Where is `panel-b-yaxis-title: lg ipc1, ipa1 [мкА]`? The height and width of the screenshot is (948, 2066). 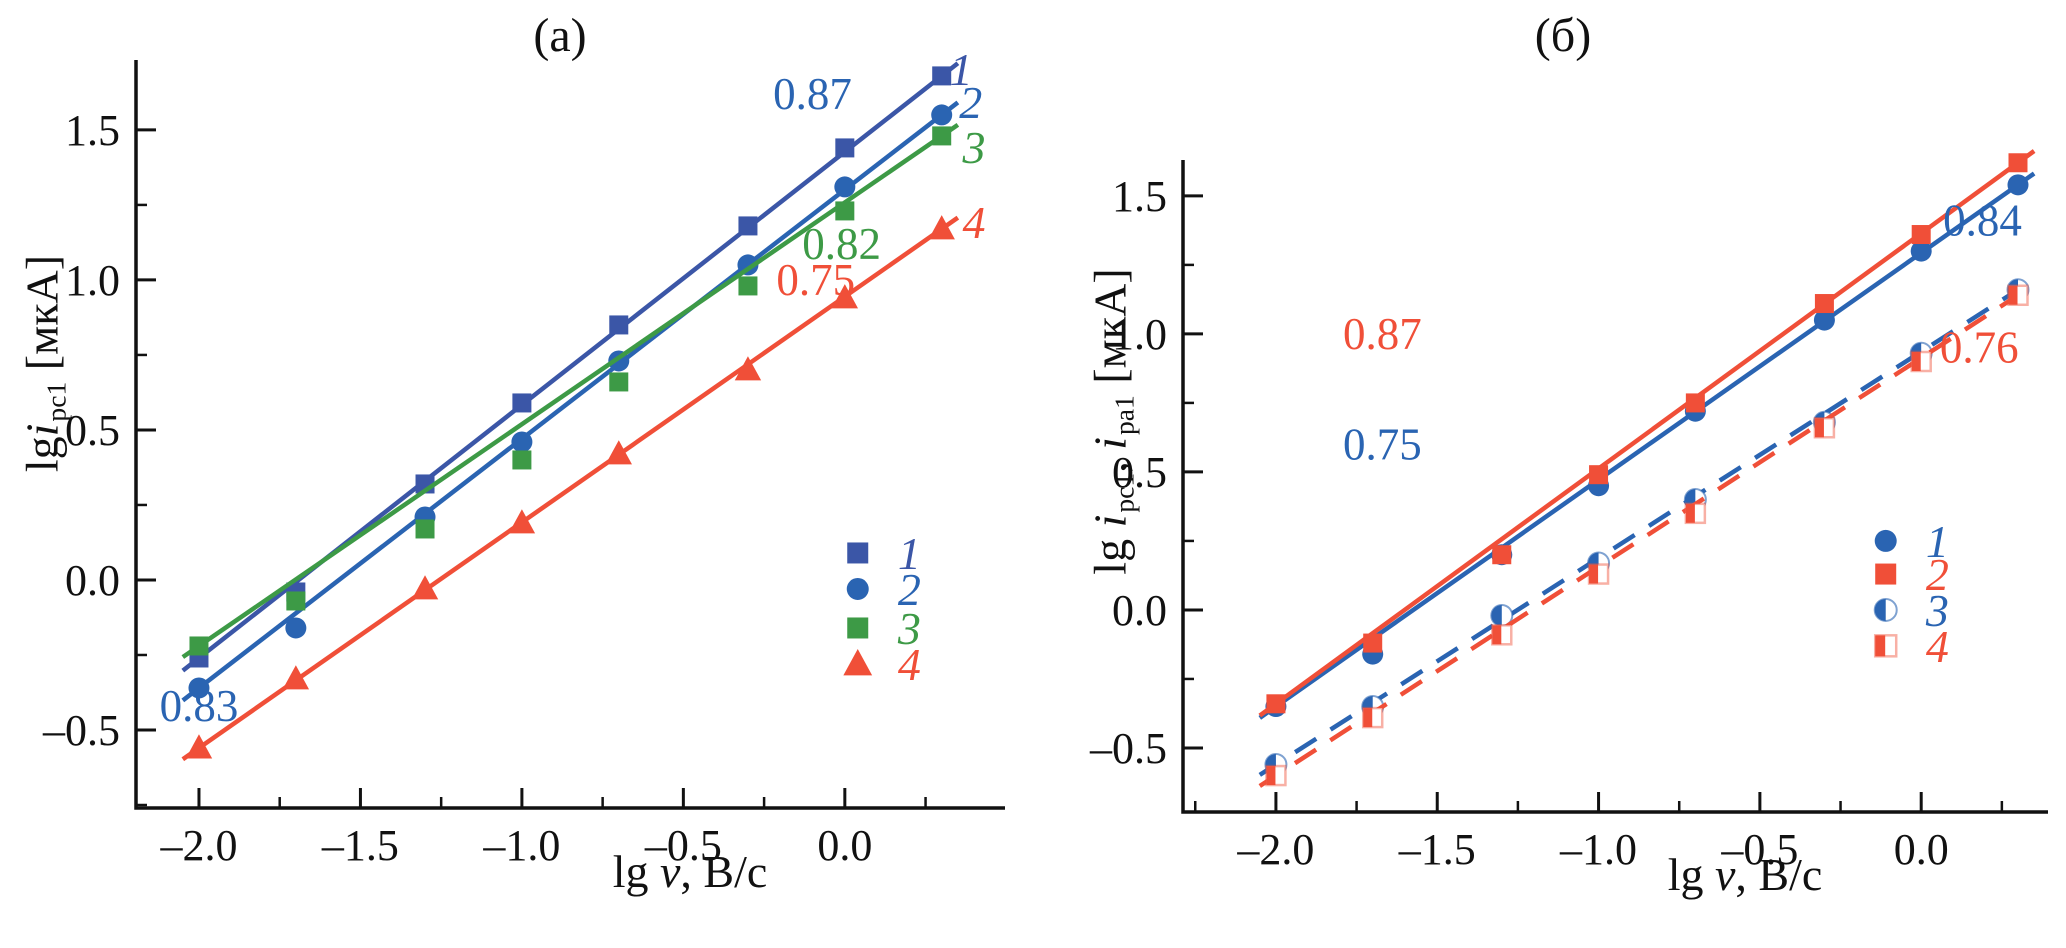
panel-b-yaxis-title: lg ipc1, ipa1 [мкА] is located at coordinates (1112, 422).